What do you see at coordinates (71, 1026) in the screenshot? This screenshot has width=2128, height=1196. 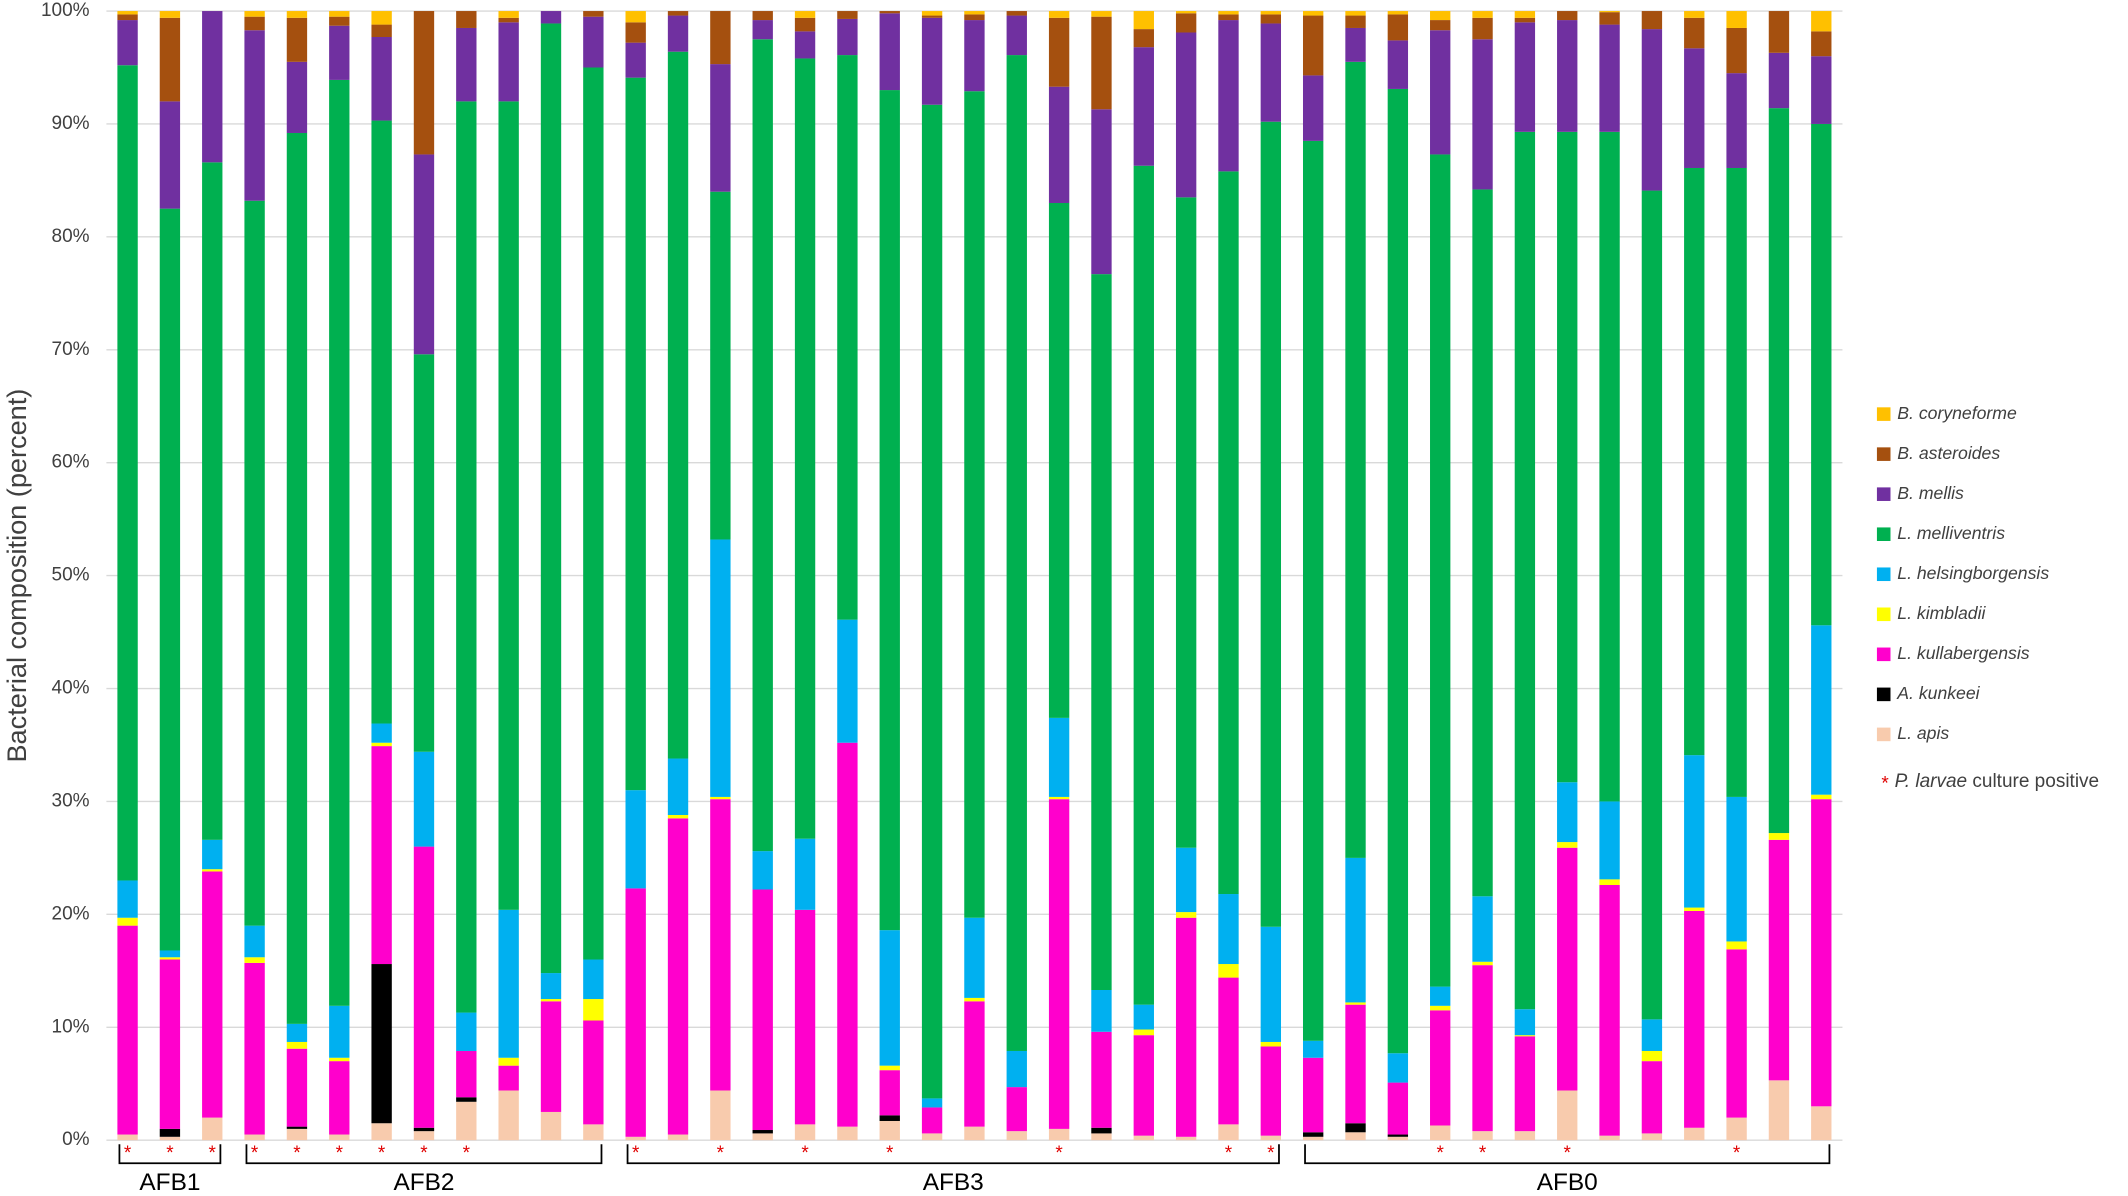 I see `y-tick-label: 10%` at bounding box center [71, 1026].